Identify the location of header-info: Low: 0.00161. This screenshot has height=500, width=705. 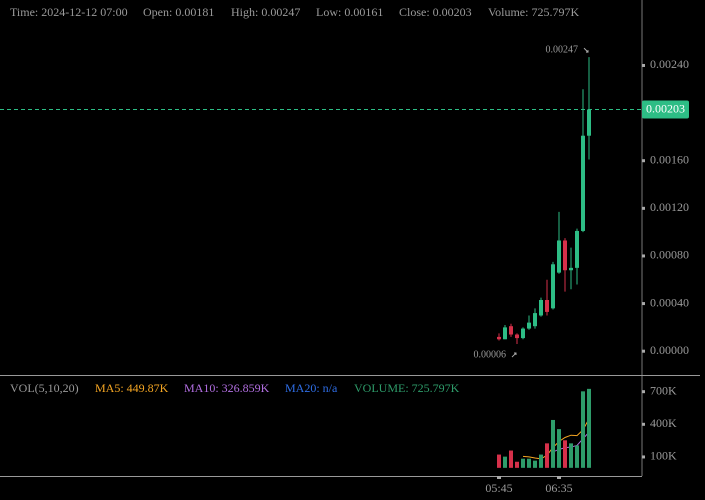
(349, 12).